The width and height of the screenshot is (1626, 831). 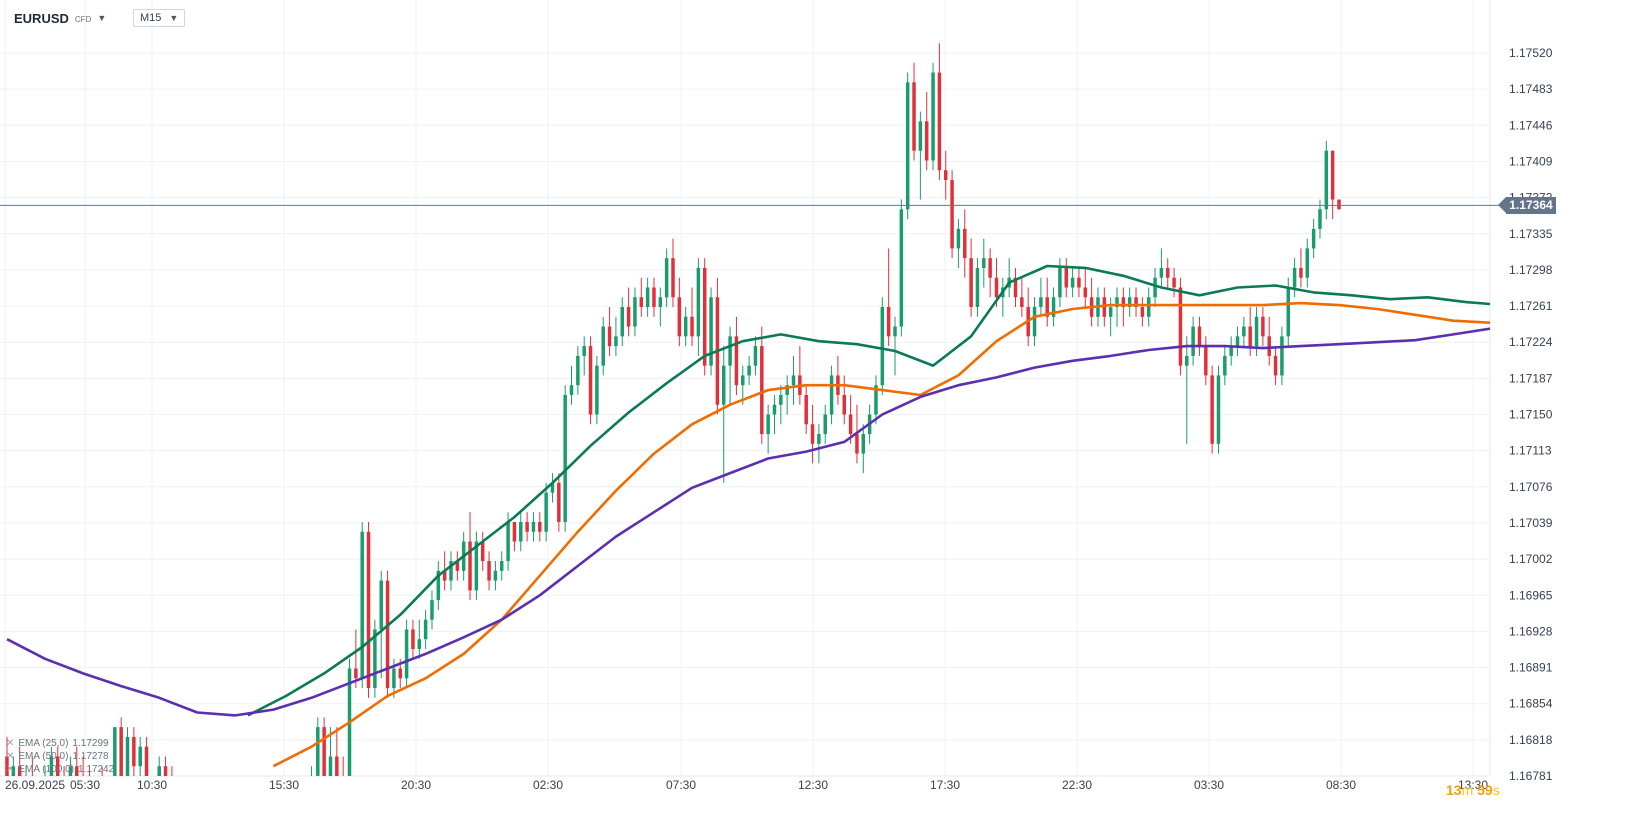 I want to click on legend-item: ✕ EMA (50,0) 1.17278, so click(x=60, y=756).